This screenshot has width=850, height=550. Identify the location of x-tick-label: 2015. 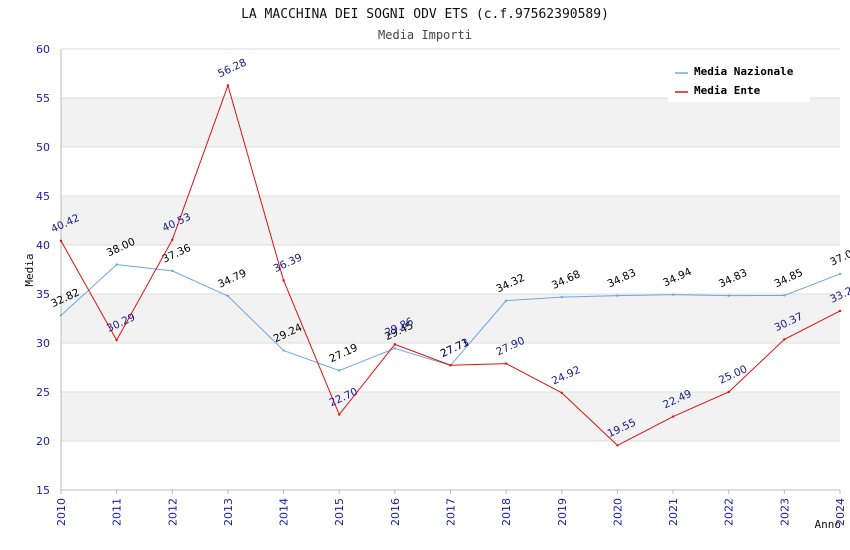
(339, 512).